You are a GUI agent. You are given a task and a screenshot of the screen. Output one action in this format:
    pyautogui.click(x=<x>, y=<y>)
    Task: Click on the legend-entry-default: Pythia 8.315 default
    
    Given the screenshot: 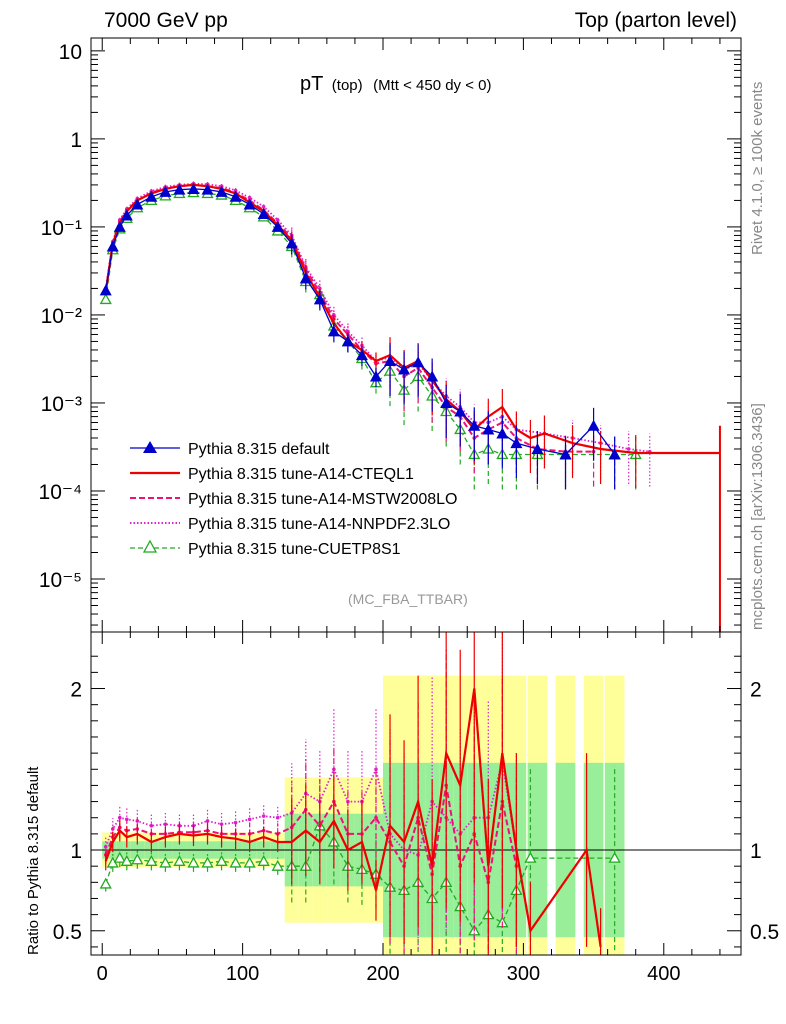 What is the action you would take?
    pyautogui.click(x=230, y=449)
    